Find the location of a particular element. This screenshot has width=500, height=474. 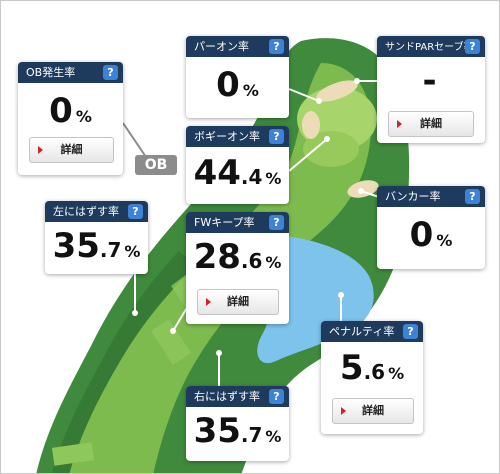

bogey-on-title: ボギーオン率 is located at coordinates (227, 136).